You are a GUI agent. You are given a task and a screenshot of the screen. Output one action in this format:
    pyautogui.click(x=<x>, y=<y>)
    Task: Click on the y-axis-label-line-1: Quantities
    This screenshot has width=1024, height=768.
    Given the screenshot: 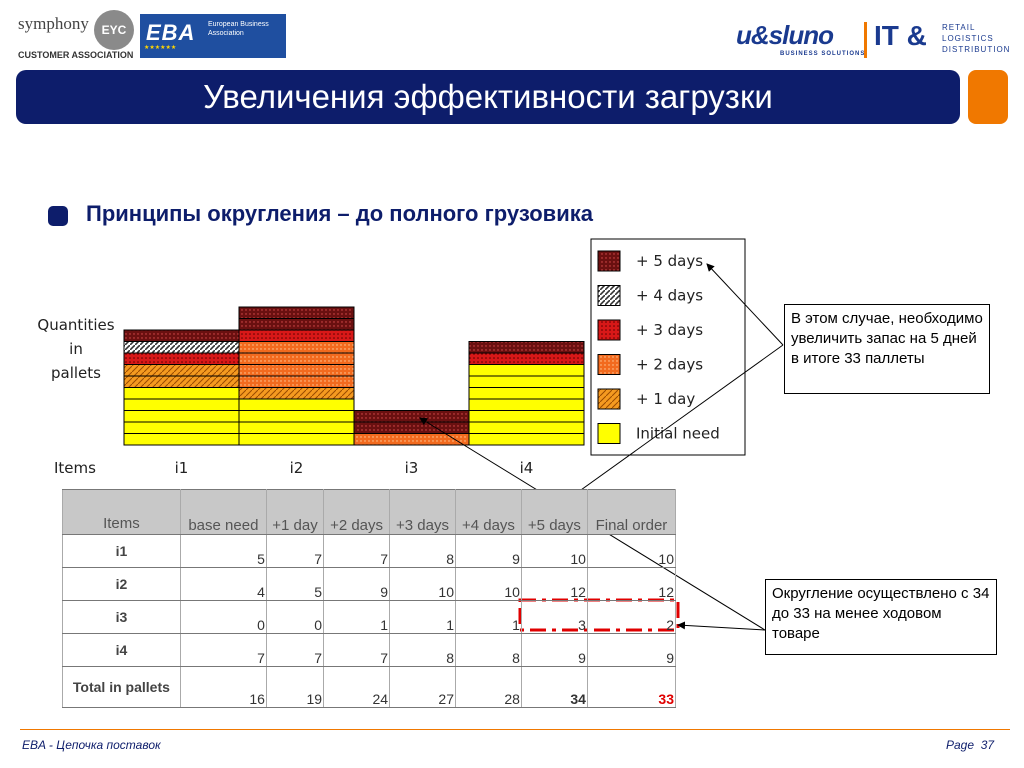 What is the action you would take?
    pyautogui.click(x=75, y=325)
    